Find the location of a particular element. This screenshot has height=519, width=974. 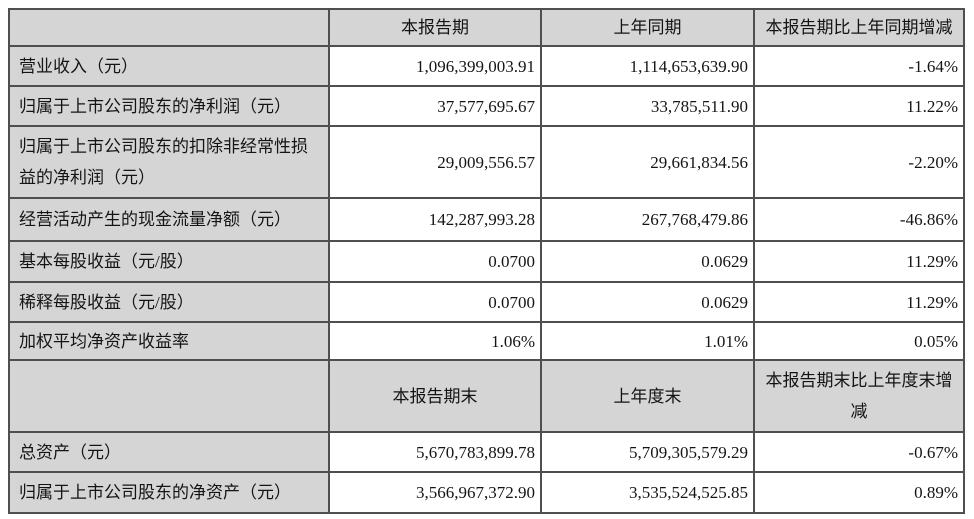

row-label: 归属于上市公司股东的扣除非经常性损益的净利润（元） is located at coordinates (169, 162).